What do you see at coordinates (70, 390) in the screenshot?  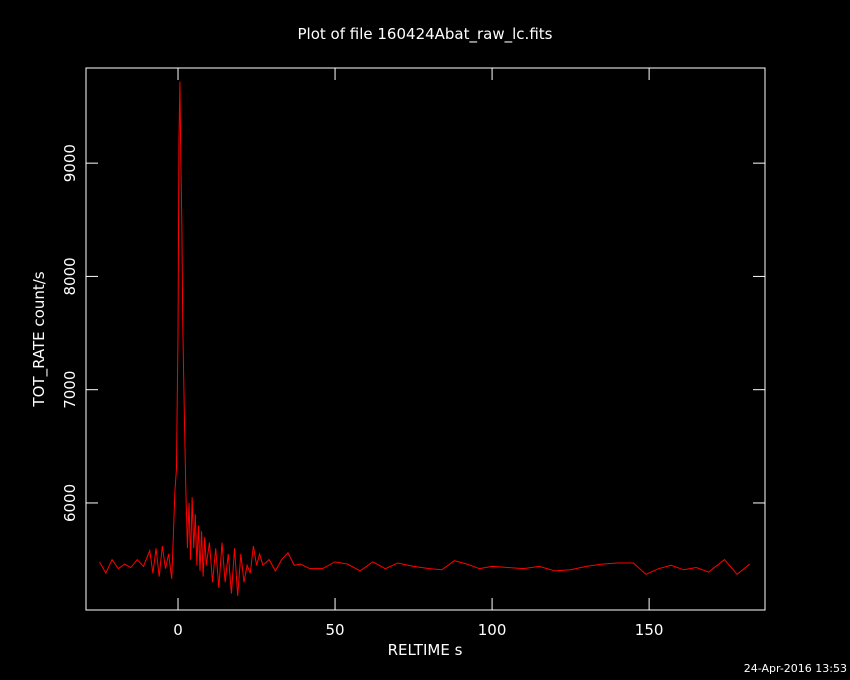 I see `y-tick-label: 7000` at bounding box center [70, 390].